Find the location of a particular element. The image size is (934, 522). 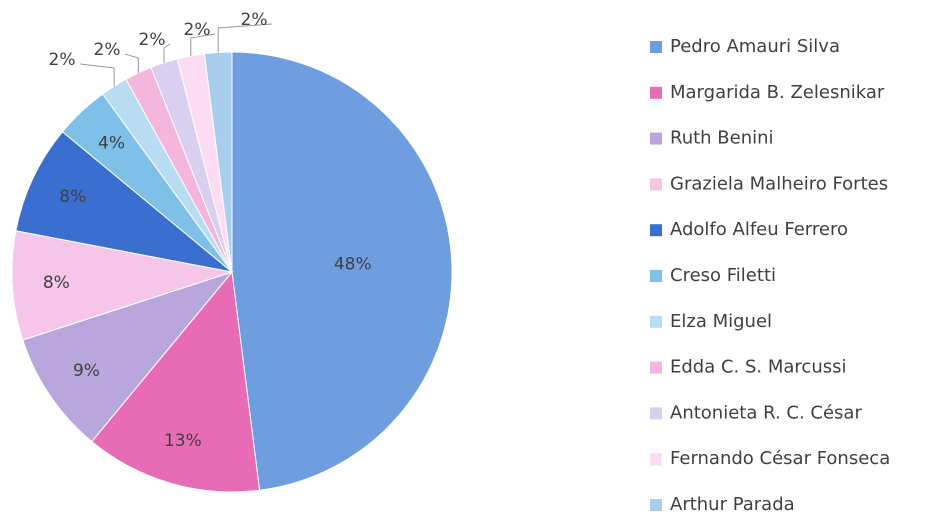

legend-label: Elza Miguel is located at coordinates (721, 321).